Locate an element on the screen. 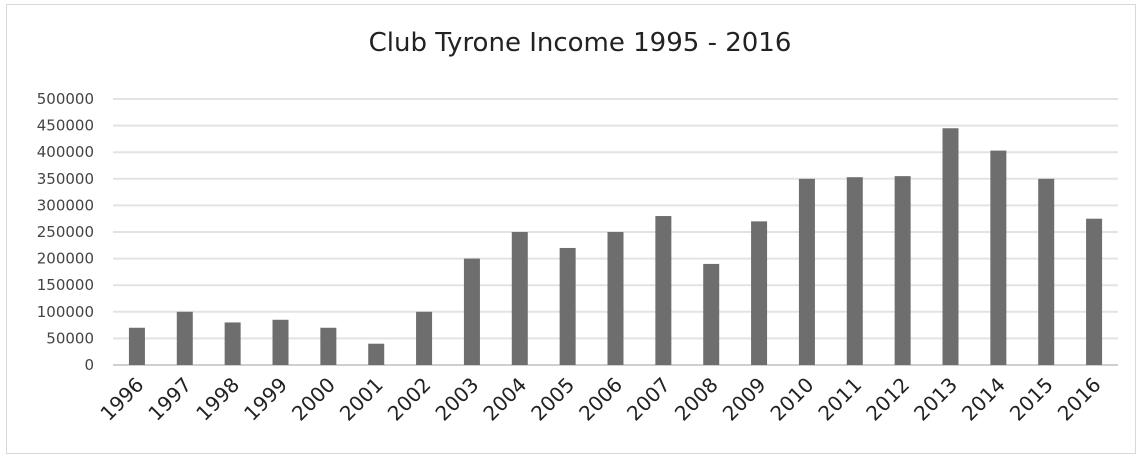 The image size is (1144, 460). bar-1996 is located at coordinates (136, 346).